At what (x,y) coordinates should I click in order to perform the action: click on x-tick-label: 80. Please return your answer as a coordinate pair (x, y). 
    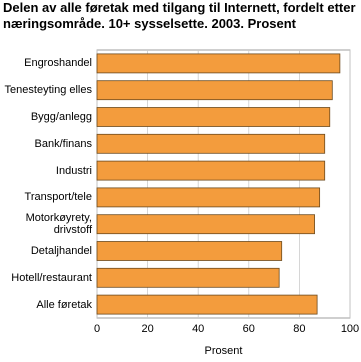
    Looking at the image, I should click on (299, 329).